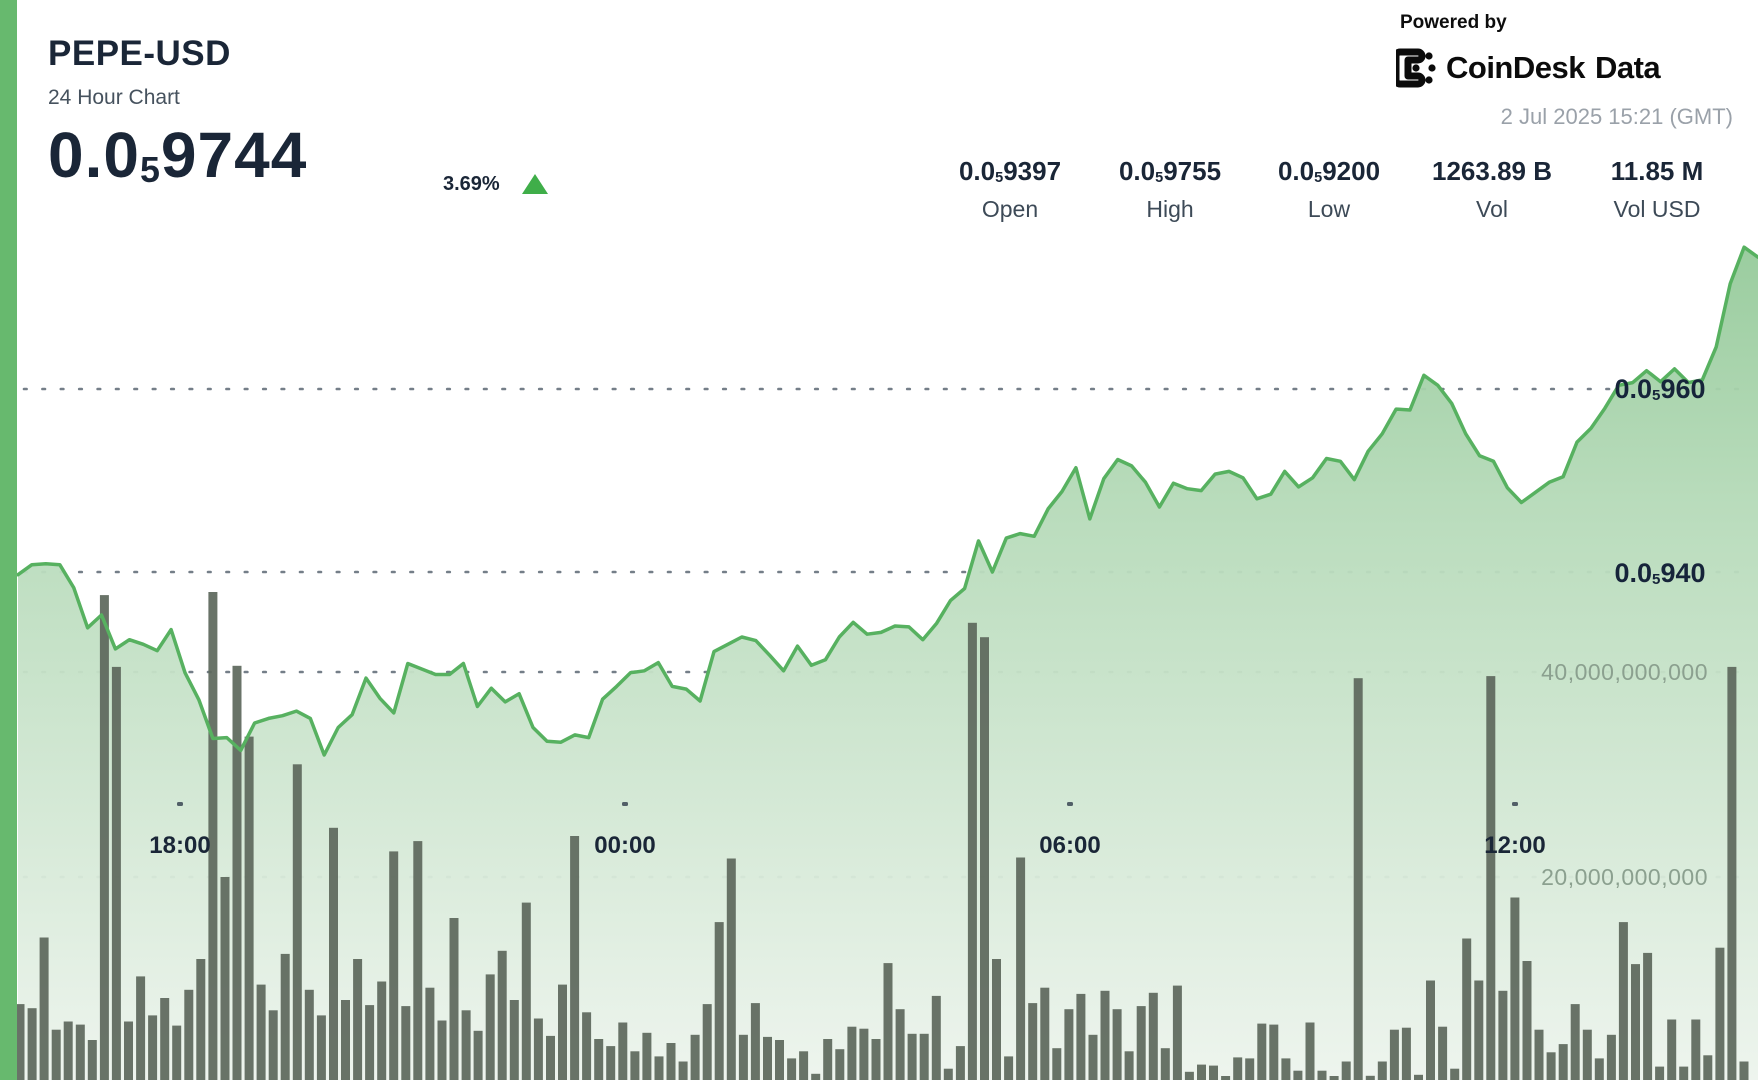 The width and height of the screenshot is (1758, 1080). What do you see at coordinates (1416, 68) in the screenshot?
I see `coindesk-logo-icon` at bounding box center [1416, 68].